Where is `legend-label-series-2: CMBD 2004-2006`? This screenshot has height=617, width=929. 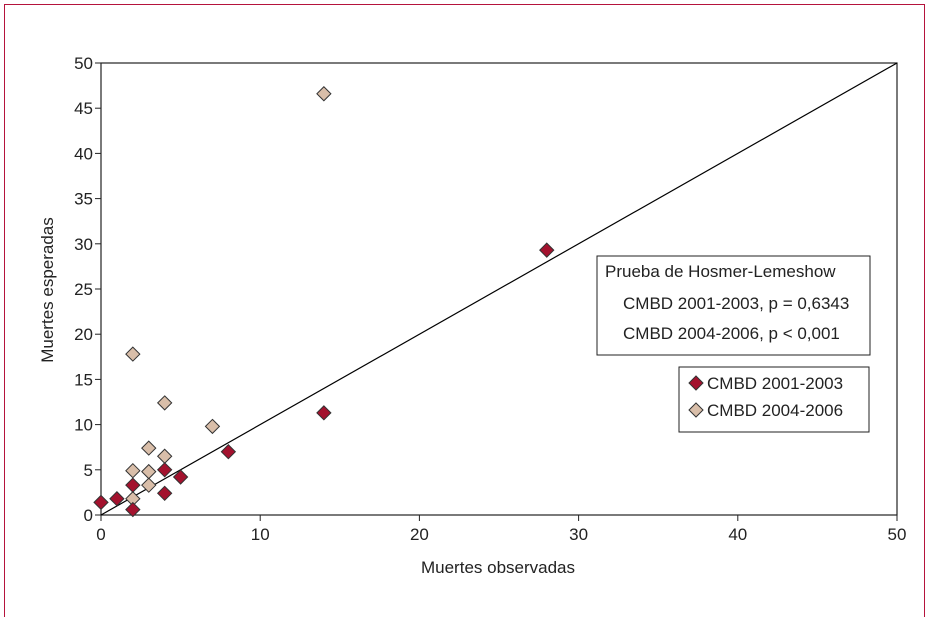 legend-label-series-2: CMBD 2004-2006 is located at coordinates (775, 410).